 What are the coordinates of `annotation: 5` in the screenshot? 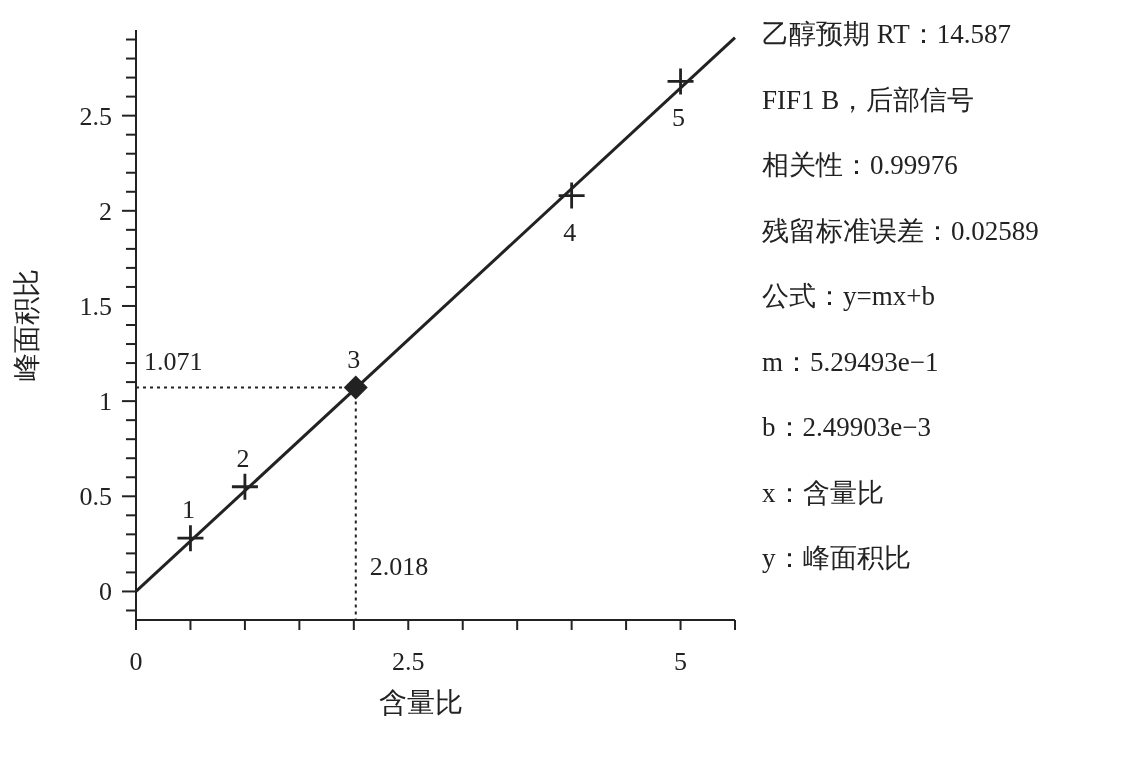 It's located at (679, 118).